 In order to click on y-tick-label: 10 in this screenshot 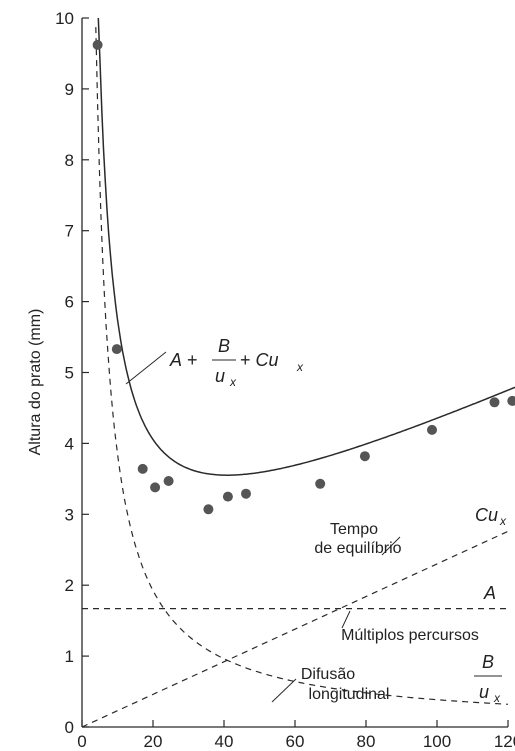, I will do `click(64, 18)`.